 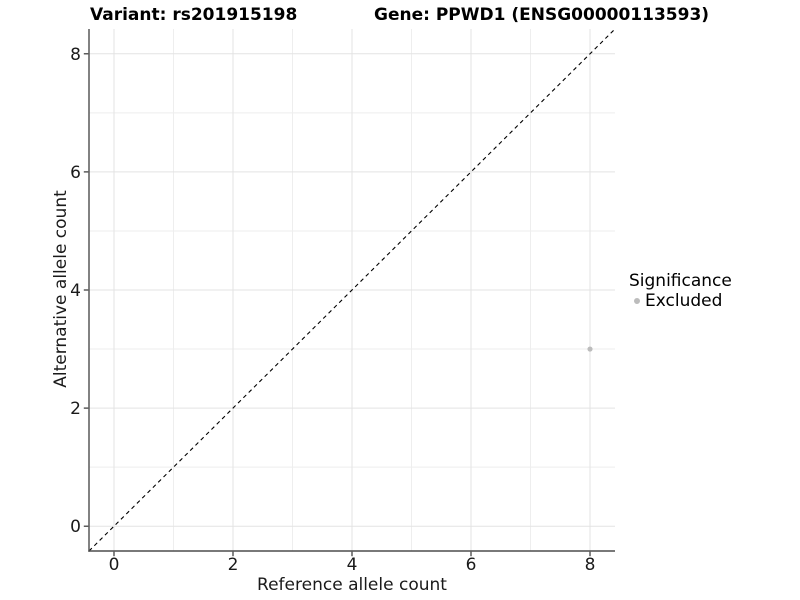 I want to click on plot-title-variant: Variant: rs201915198, so click(x=194, y=15).